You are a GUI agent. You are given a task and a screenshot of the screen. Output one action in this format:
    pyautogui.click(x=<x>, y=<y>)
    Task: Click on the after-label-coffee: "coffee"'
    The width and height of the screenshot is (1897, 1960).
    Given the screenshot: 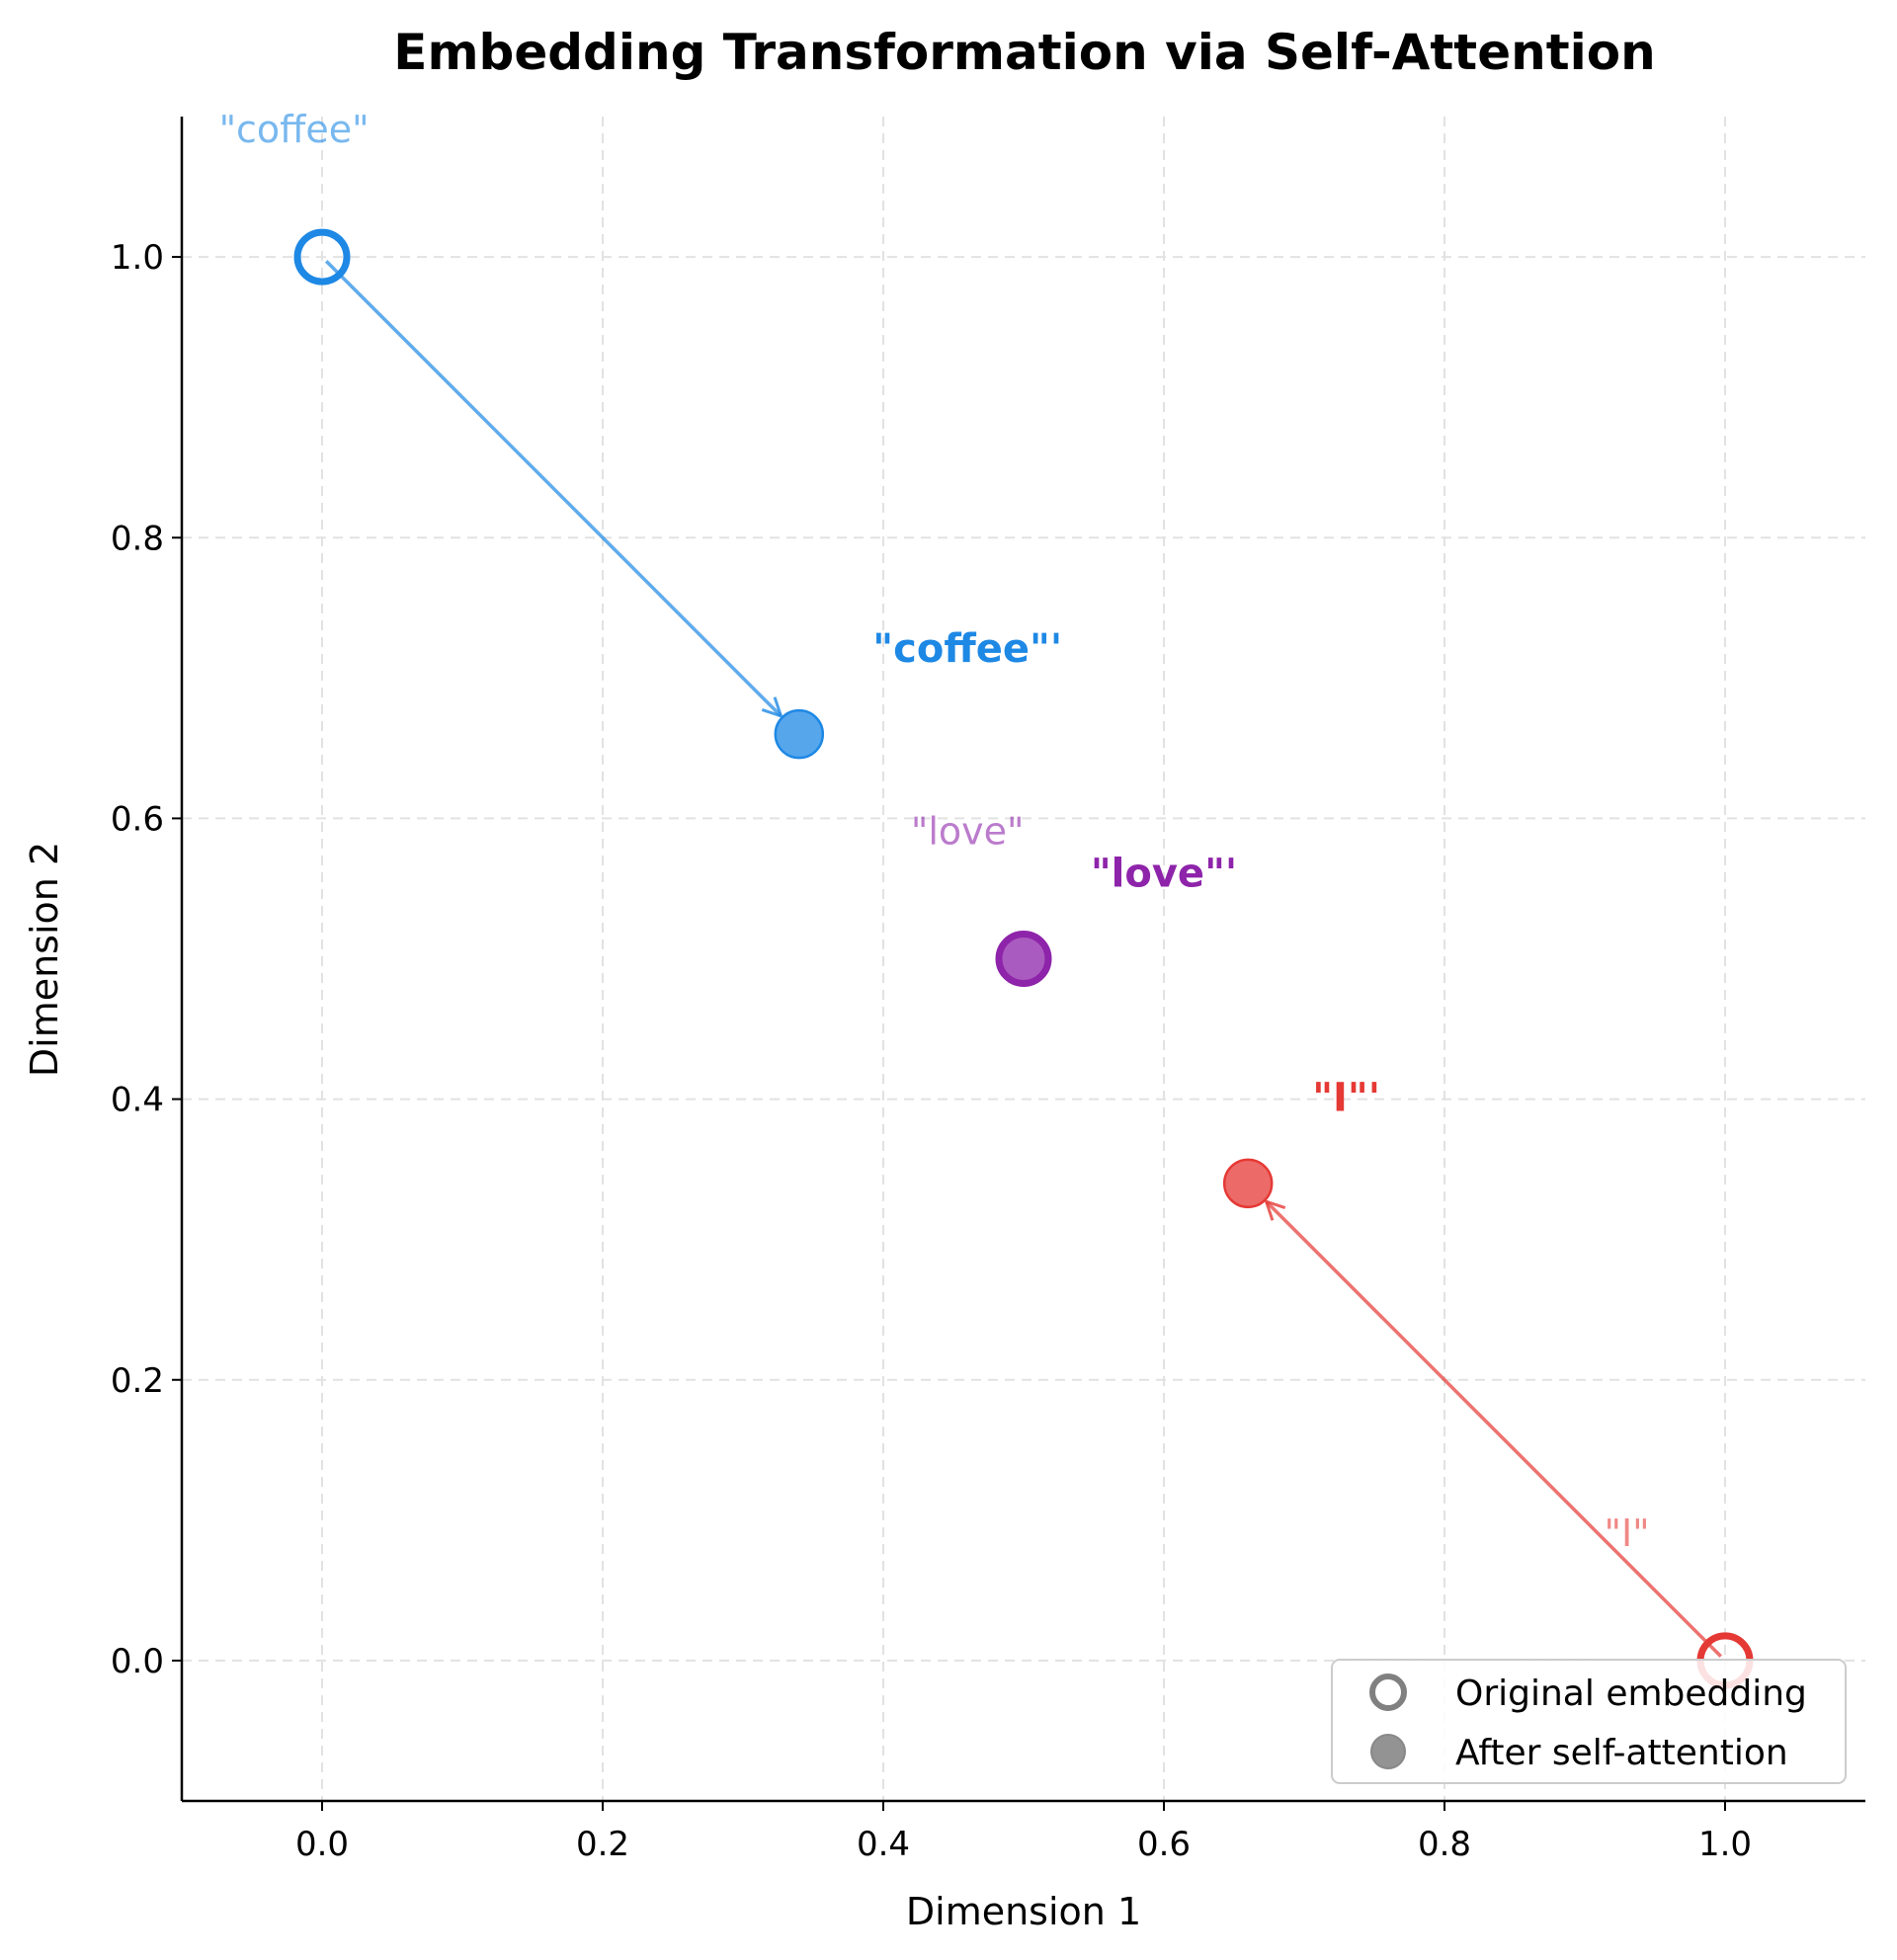 What is the action you would take?
    pyautogui.click(x=967, y=649)
    